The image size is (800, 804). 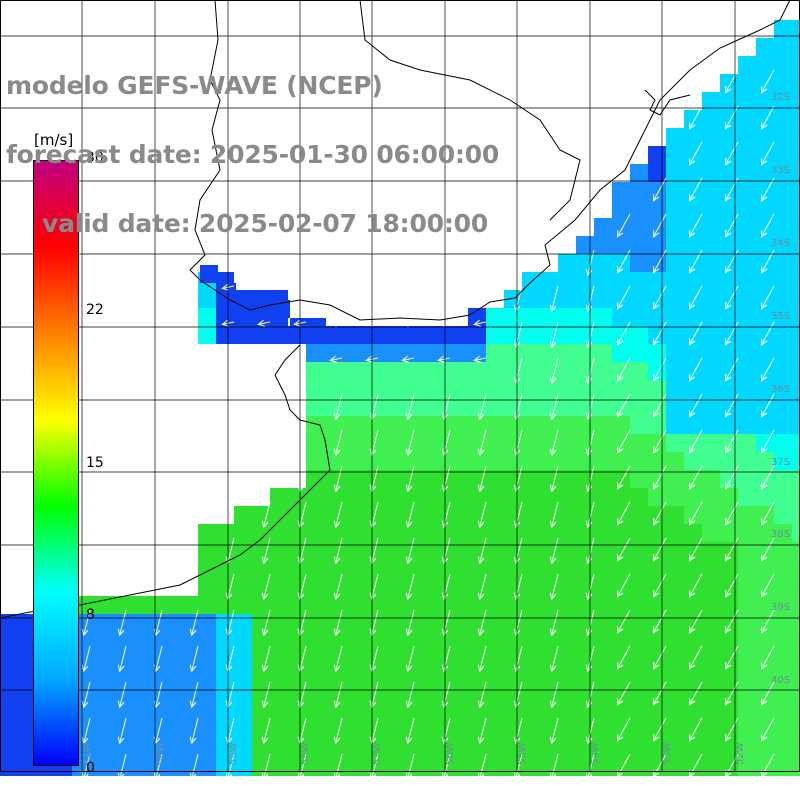 I want to click on island-coast, so click(x=667, y=102).